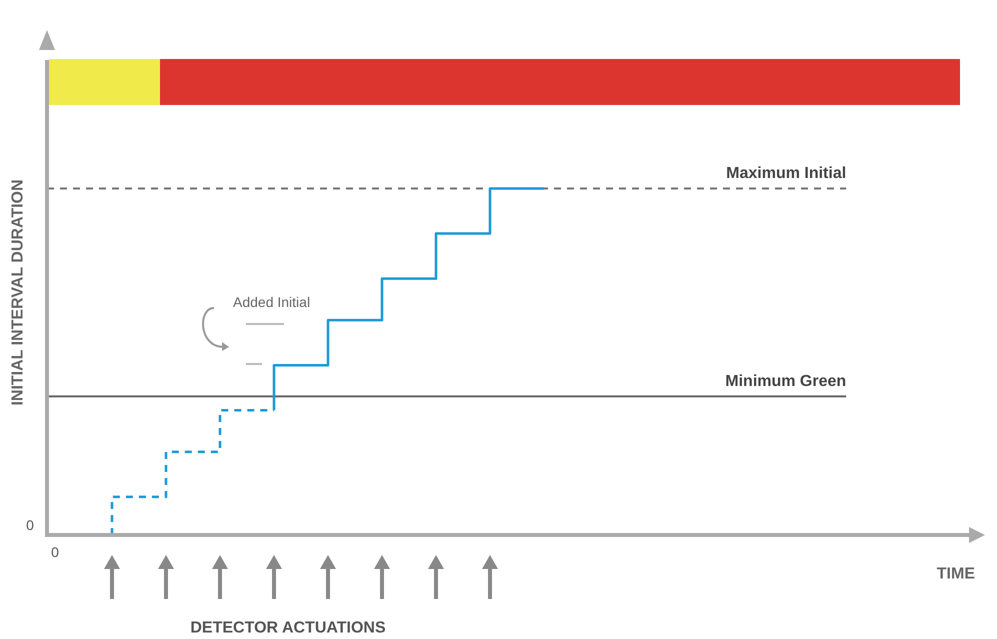 Image resolution: width=997 pixels, height=639 pixels. What do you see at coordinates (288, 627) in the screenshot?
I see `text: DETECTOR ACTUATIONS` at bounding box center [288, 627].